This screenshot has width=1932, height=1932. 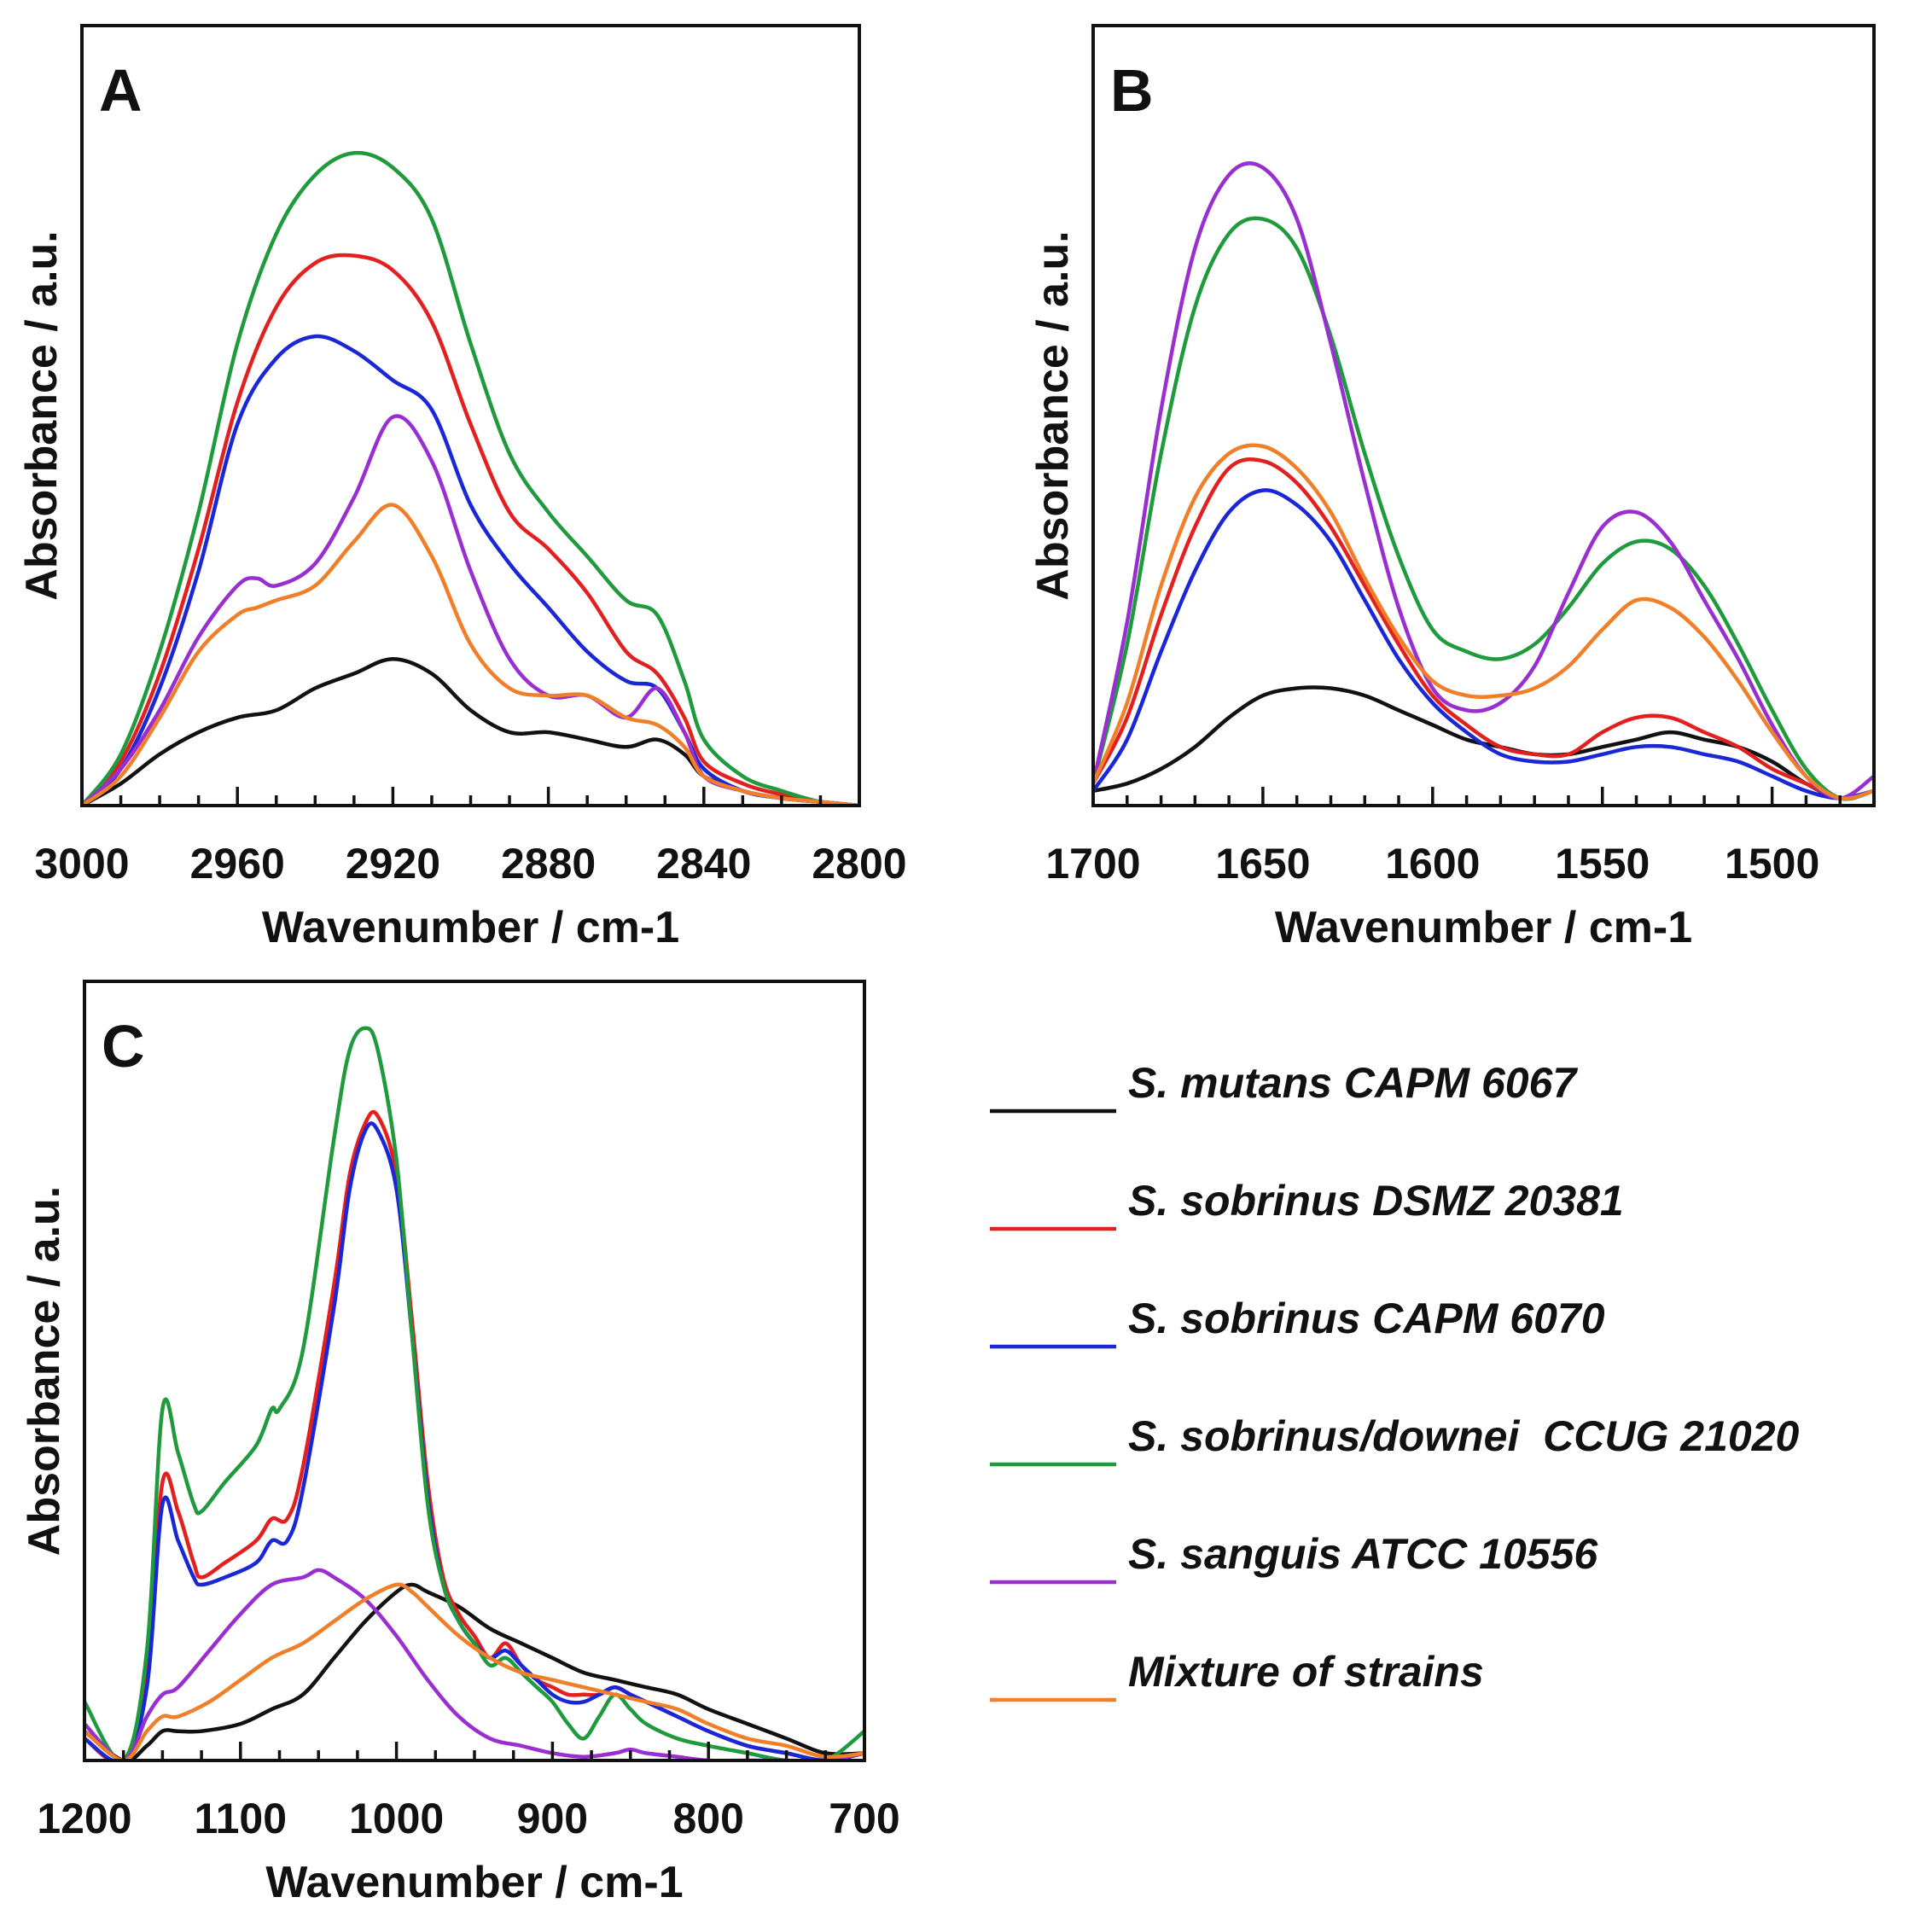 I want to click on x-tick-label: 900, so click(x=552, y=1818).